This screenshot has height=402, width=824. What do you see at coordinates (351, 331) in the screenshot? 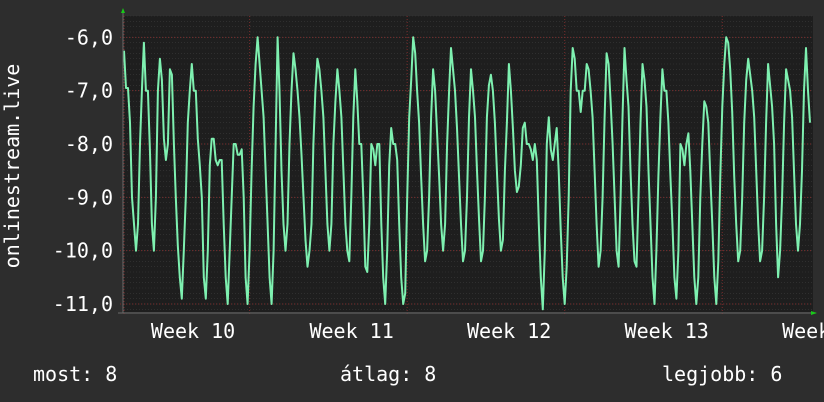
I see `x-tick-label: Week 11` at bounding box center [351, 331].